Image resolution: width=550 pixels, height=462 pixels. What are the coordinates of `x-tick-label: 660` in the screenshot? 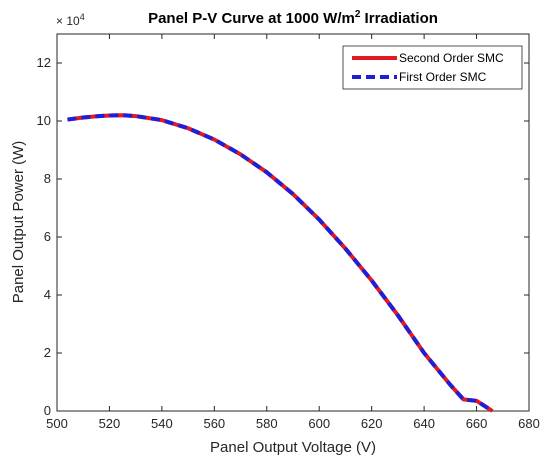 It's located at (477, 423).